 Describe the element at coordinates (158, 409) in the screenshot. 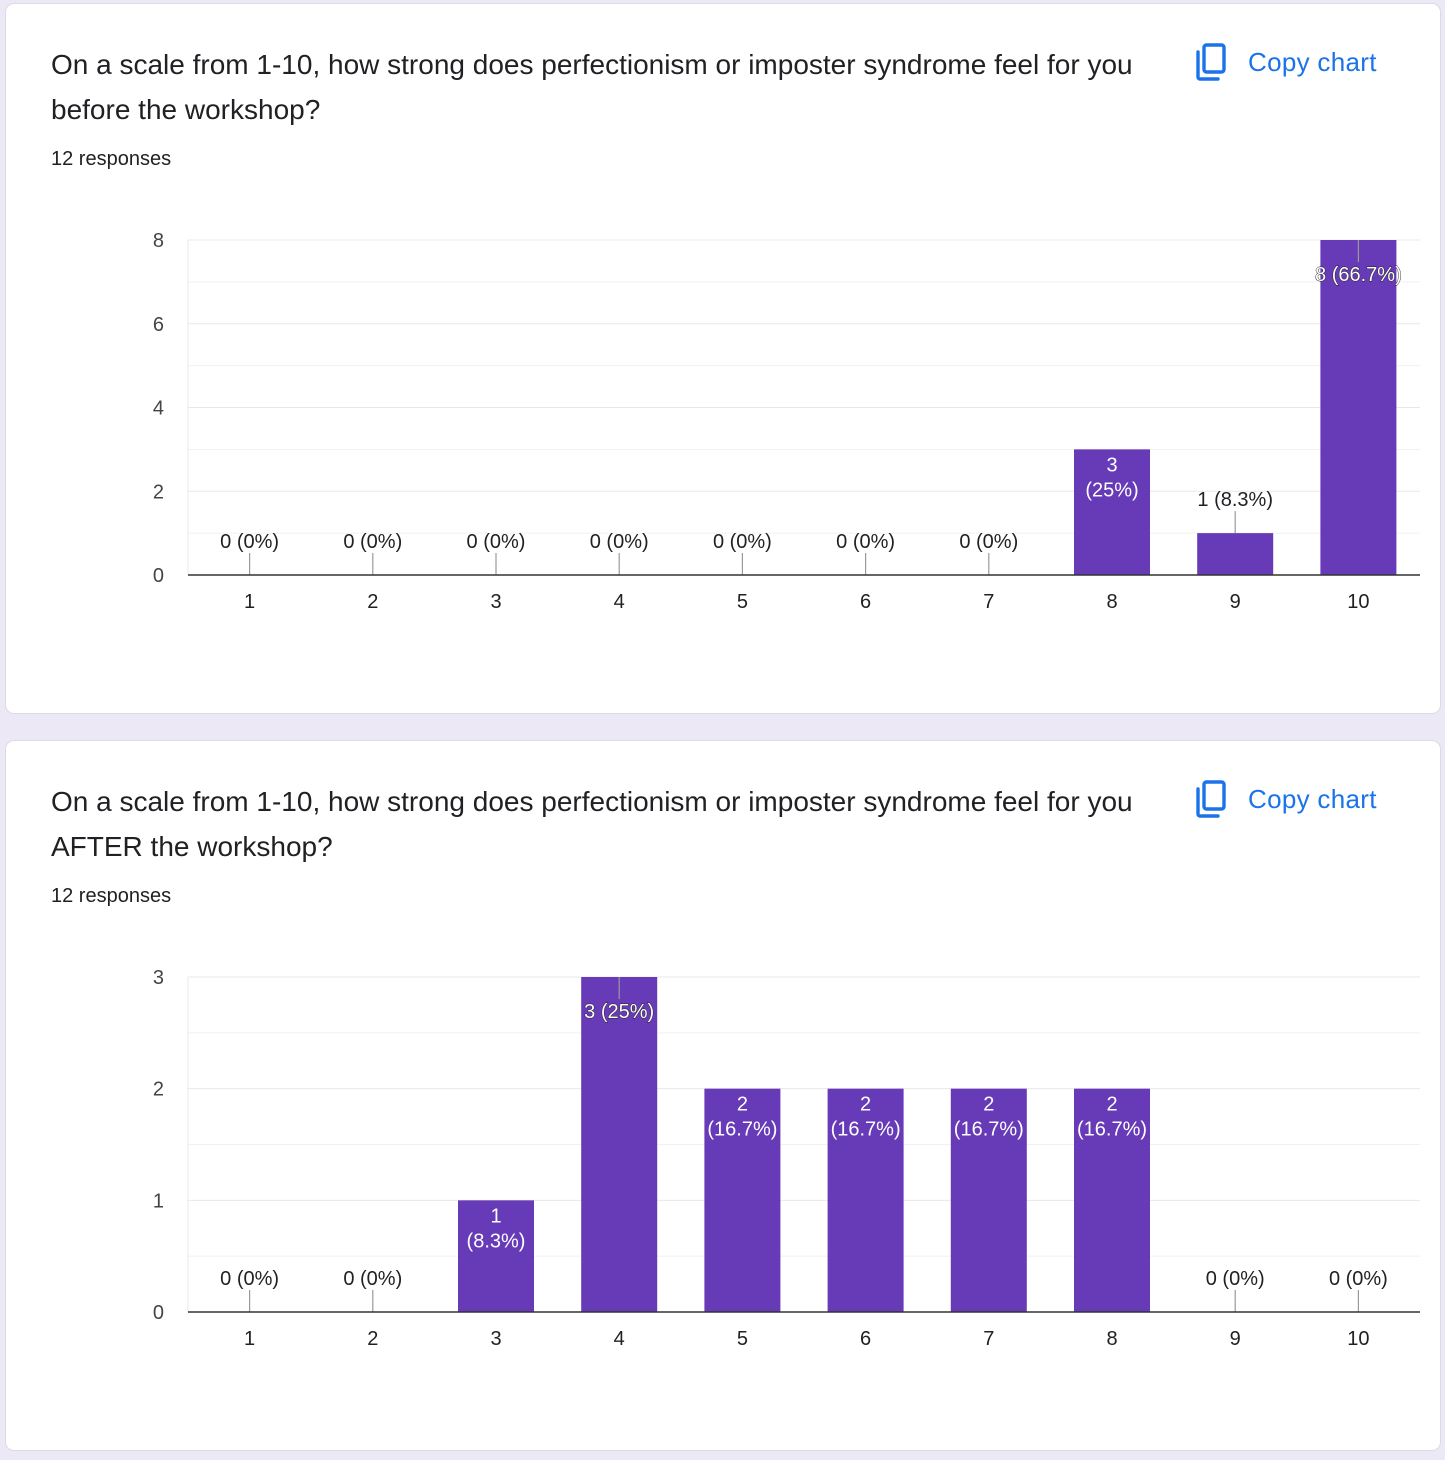

I see `y-tick-label: 4` at that location.